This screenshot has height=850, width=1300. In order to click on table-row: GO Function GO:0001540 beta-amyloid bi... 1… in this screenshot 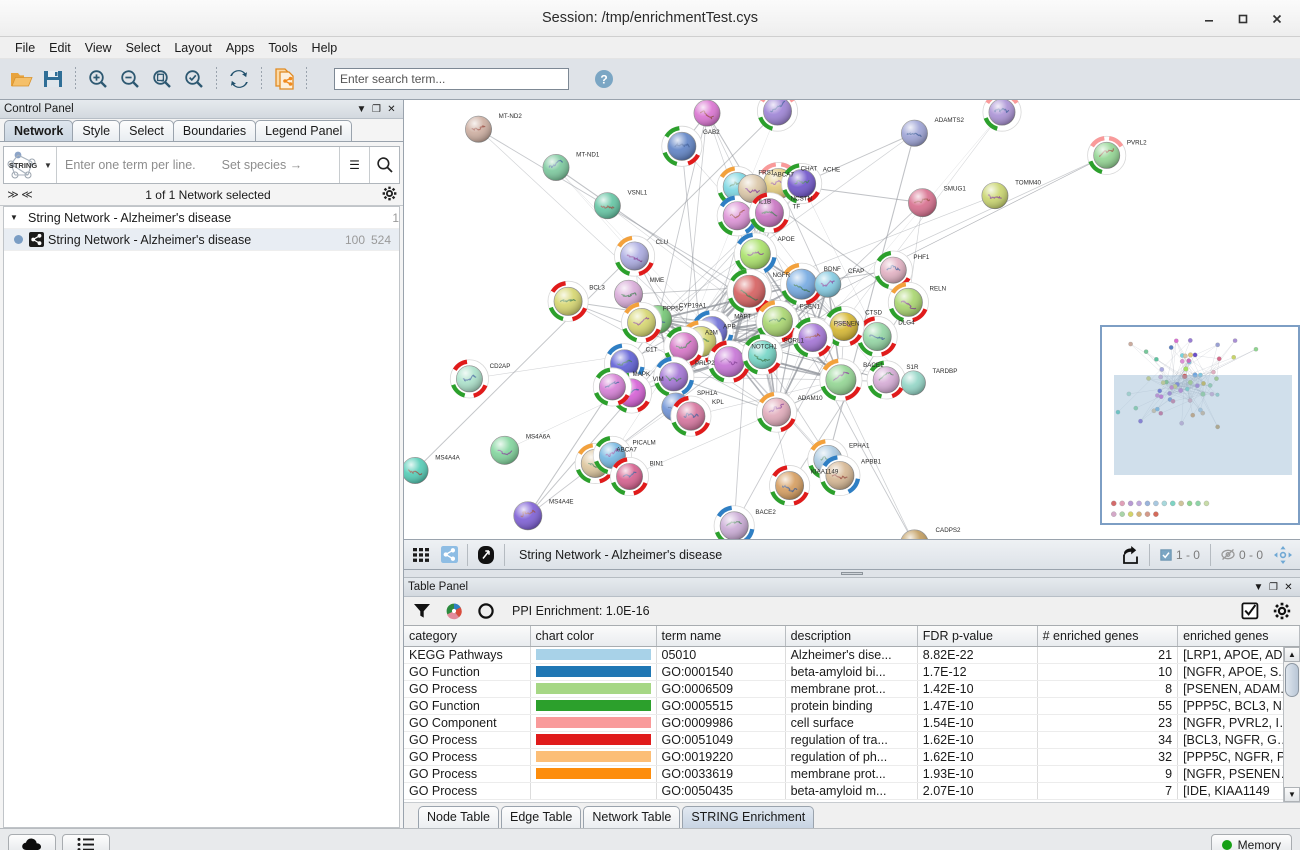, I will do `click(852, 672)`.